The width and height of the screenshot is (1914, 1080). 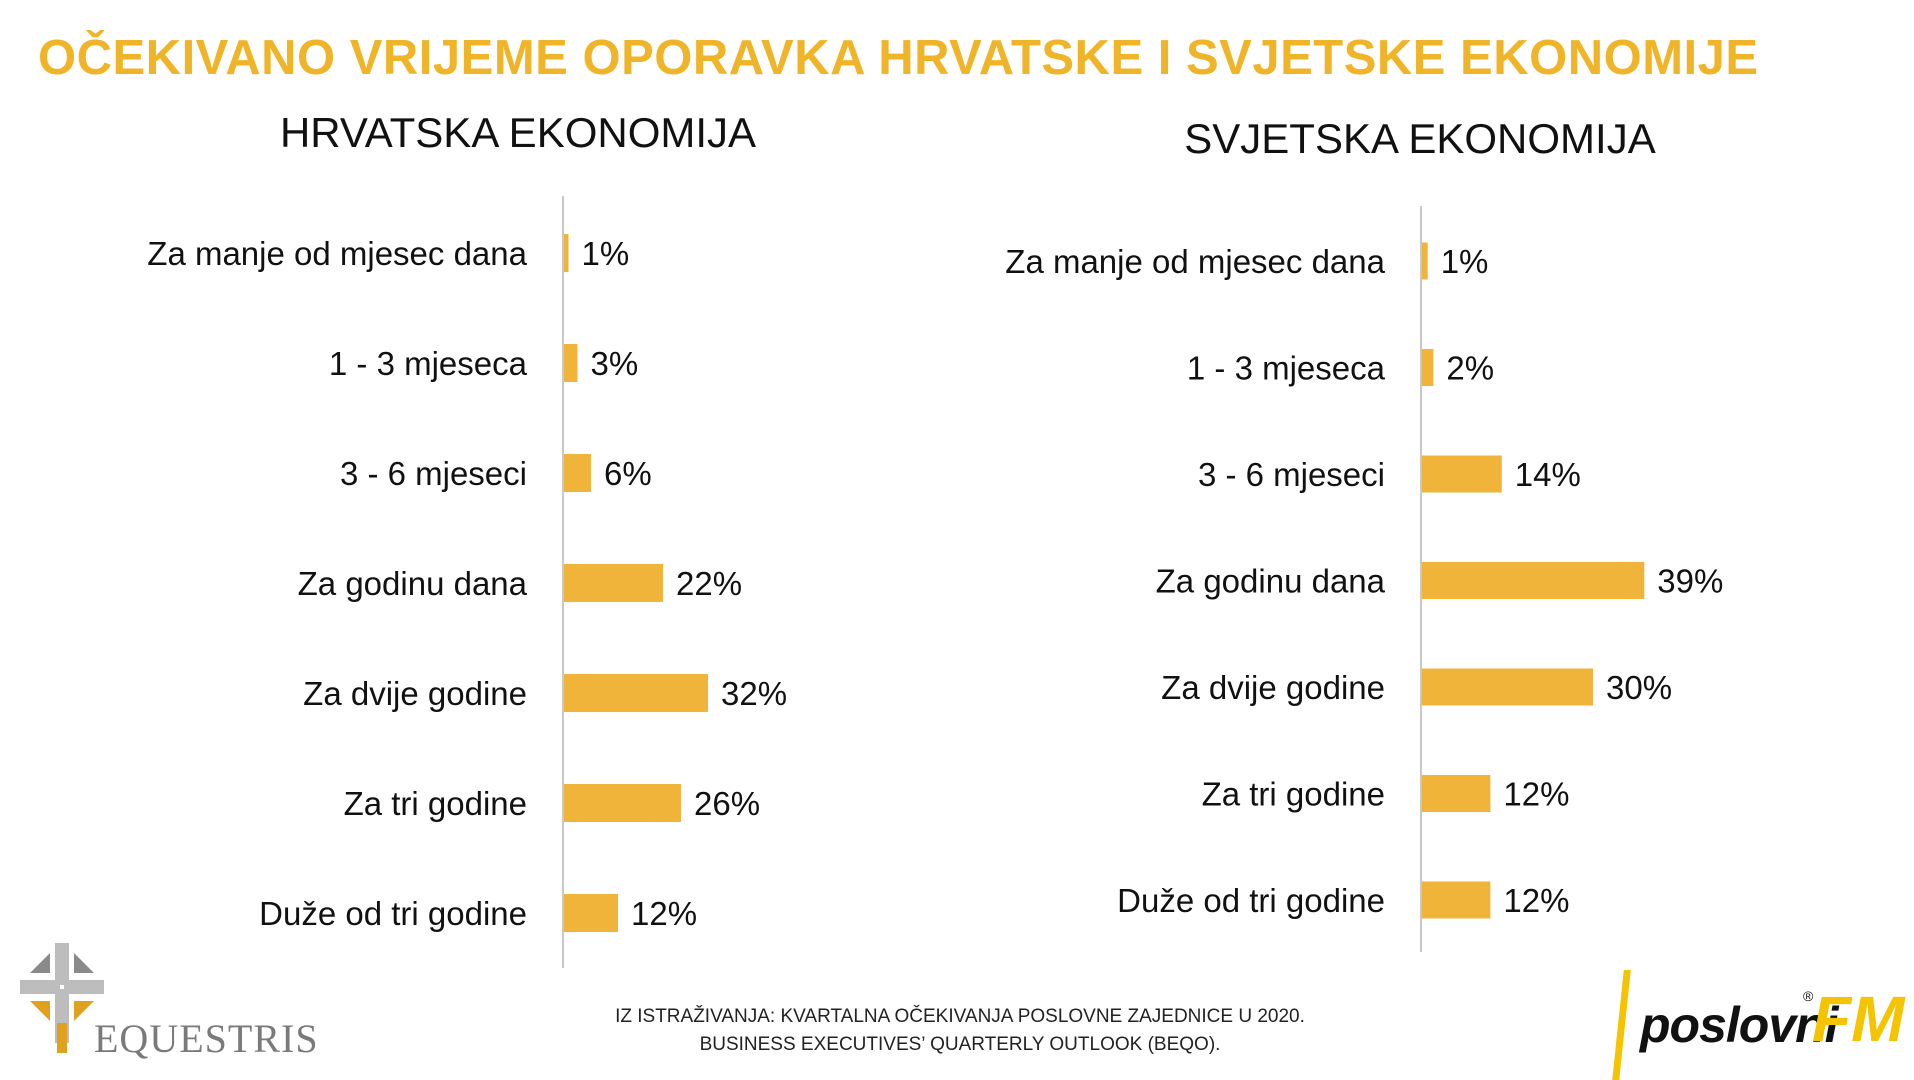 What do you see at coordinates (1621, 1025) in the screenshot?
I see `poslovni-fm-bar` at bounding box center [1621, 1025].